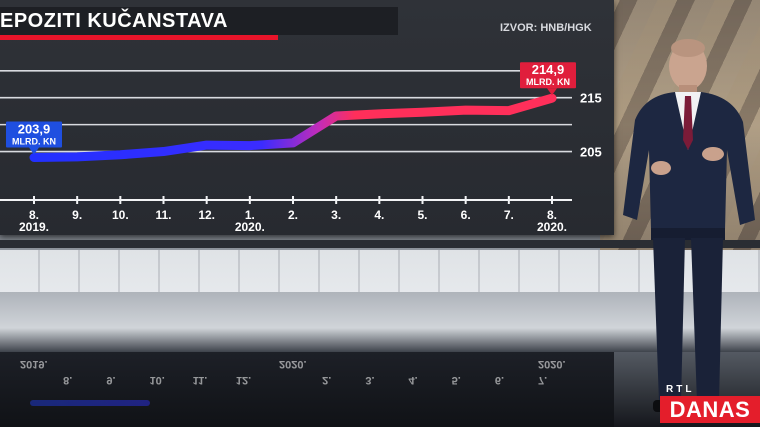 The height and width of the screenshot is (427, 760). I want to click on title-bar, so click(199, 21).